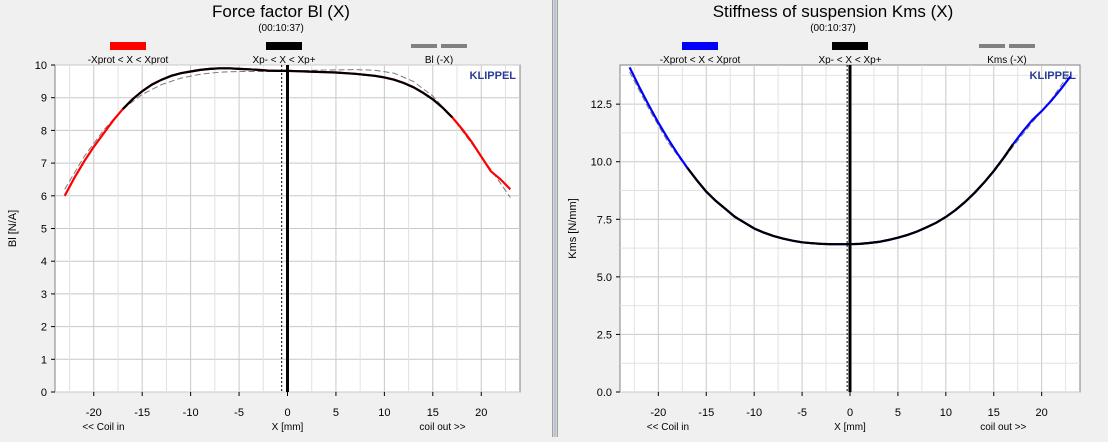  Describe the element at coordinates (44, 164) in the screenshot. I see `y-tick-label: 7` at that location.